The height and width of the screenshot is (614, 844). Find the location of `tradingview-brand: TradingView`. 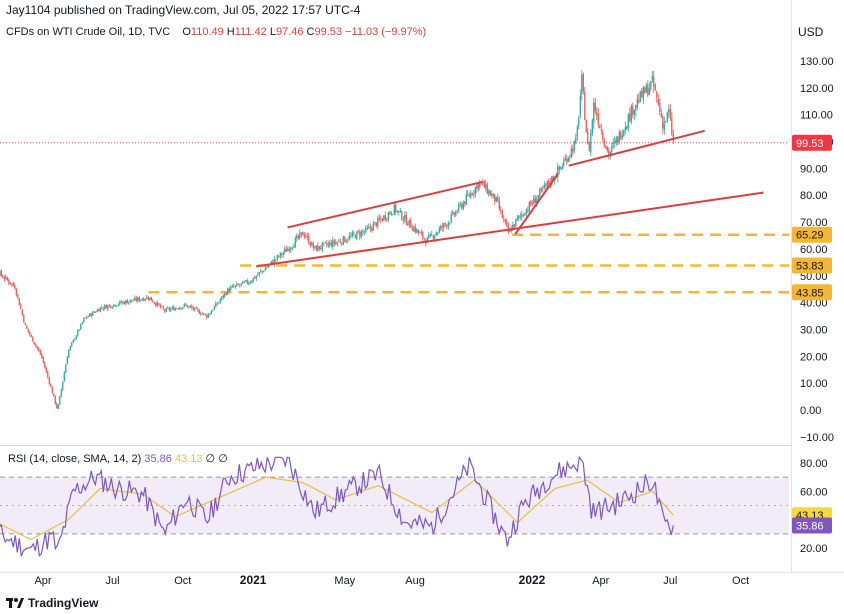

tradingview-brand: TradingView is located at coordinates (52, 603).